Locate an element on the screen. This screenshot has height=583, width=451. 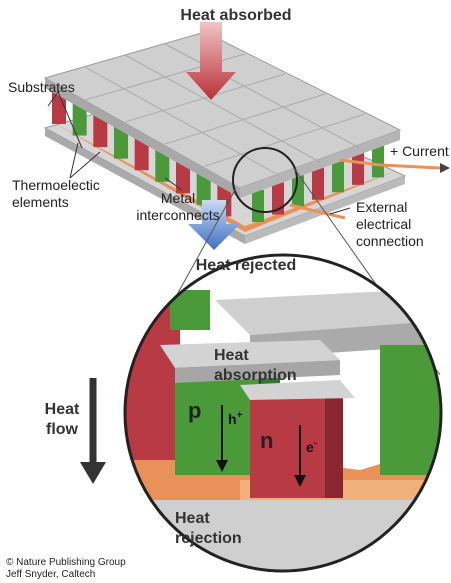
title: Heat absorbed is located at coordinates (235, 15).